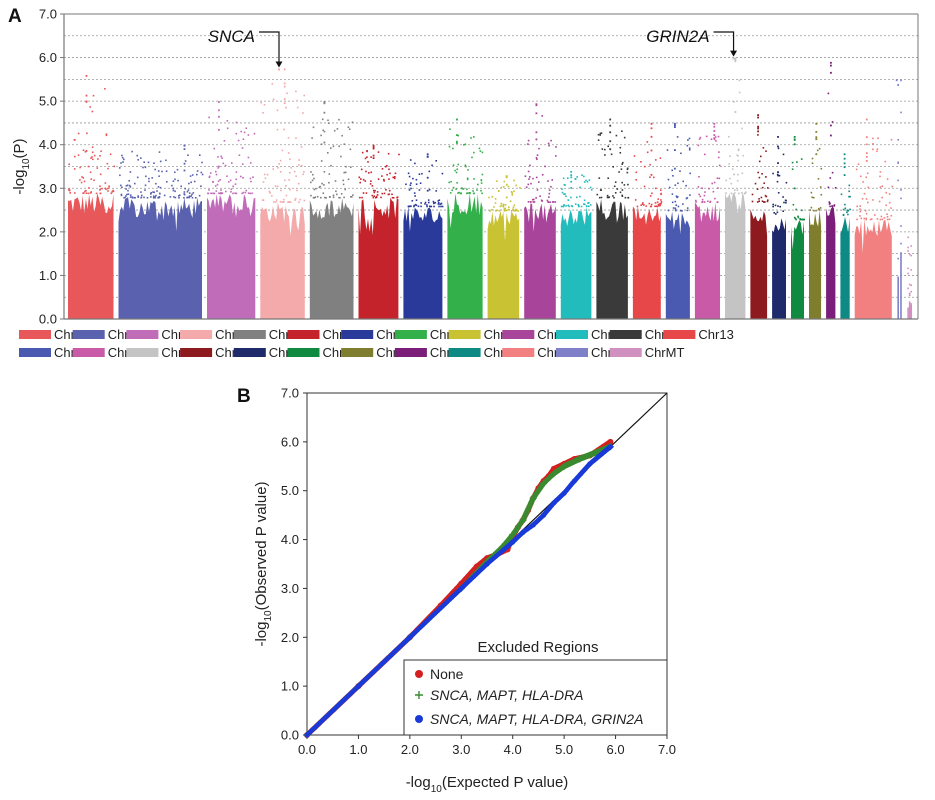 Image resolution: width=935 pixels, height=800 pixels. What do you see at coordinates (780, 227) in the screenshot?
I see `chromosome-chr18` at bounding box center [780, 227].